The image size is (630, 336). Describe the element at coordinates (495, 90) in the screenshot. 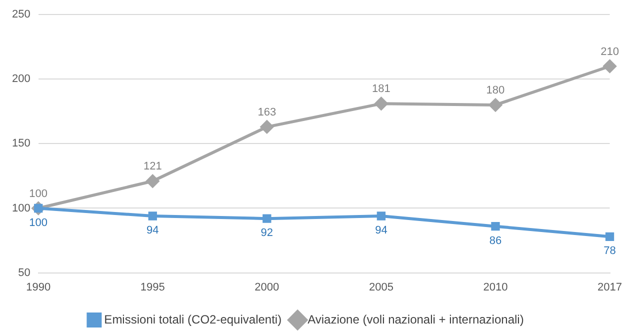

I see `data-label: 180` at that location.